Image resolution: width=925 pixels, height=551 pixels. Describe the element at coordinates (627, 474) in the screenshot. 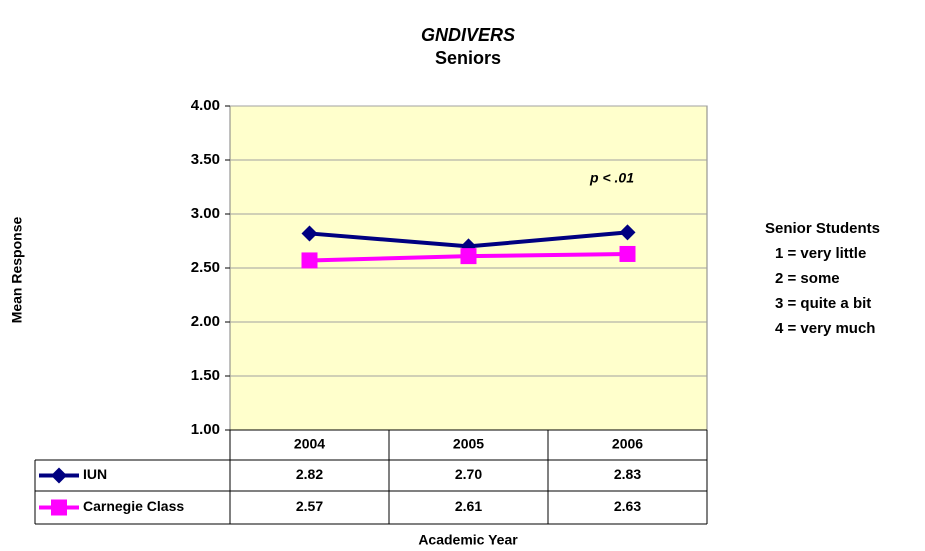

I see `data-label: 2.83` at that location.